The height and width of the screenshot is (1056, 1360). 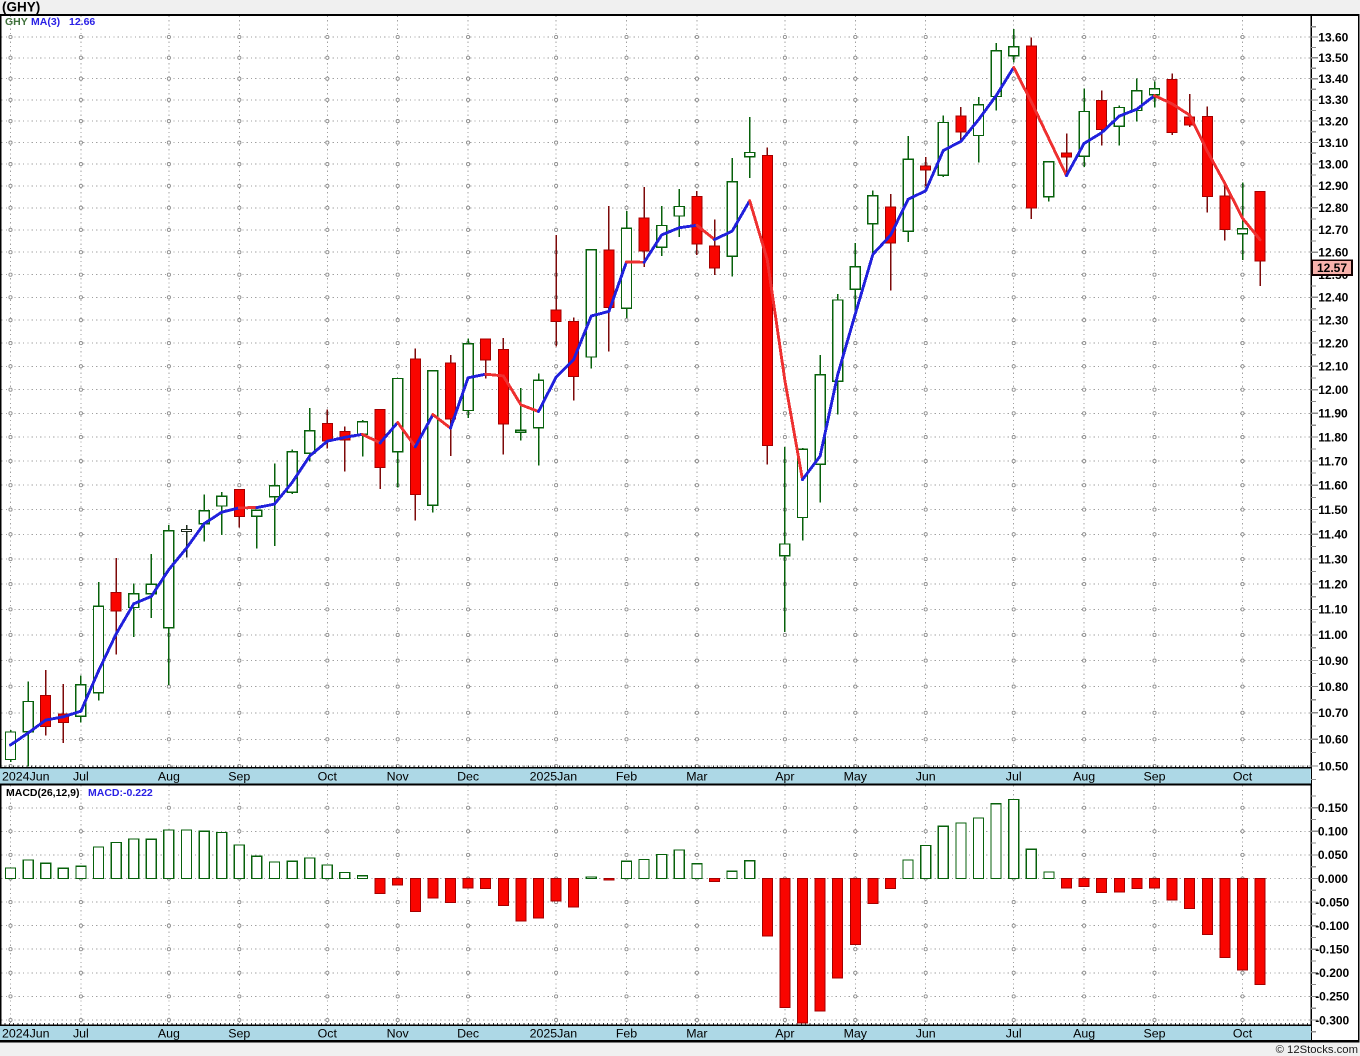 What do you see at coordinates (1332, 1020) in the screenshot?
I see `svg-text: -0.300` at bounding box center [1332, 1020].